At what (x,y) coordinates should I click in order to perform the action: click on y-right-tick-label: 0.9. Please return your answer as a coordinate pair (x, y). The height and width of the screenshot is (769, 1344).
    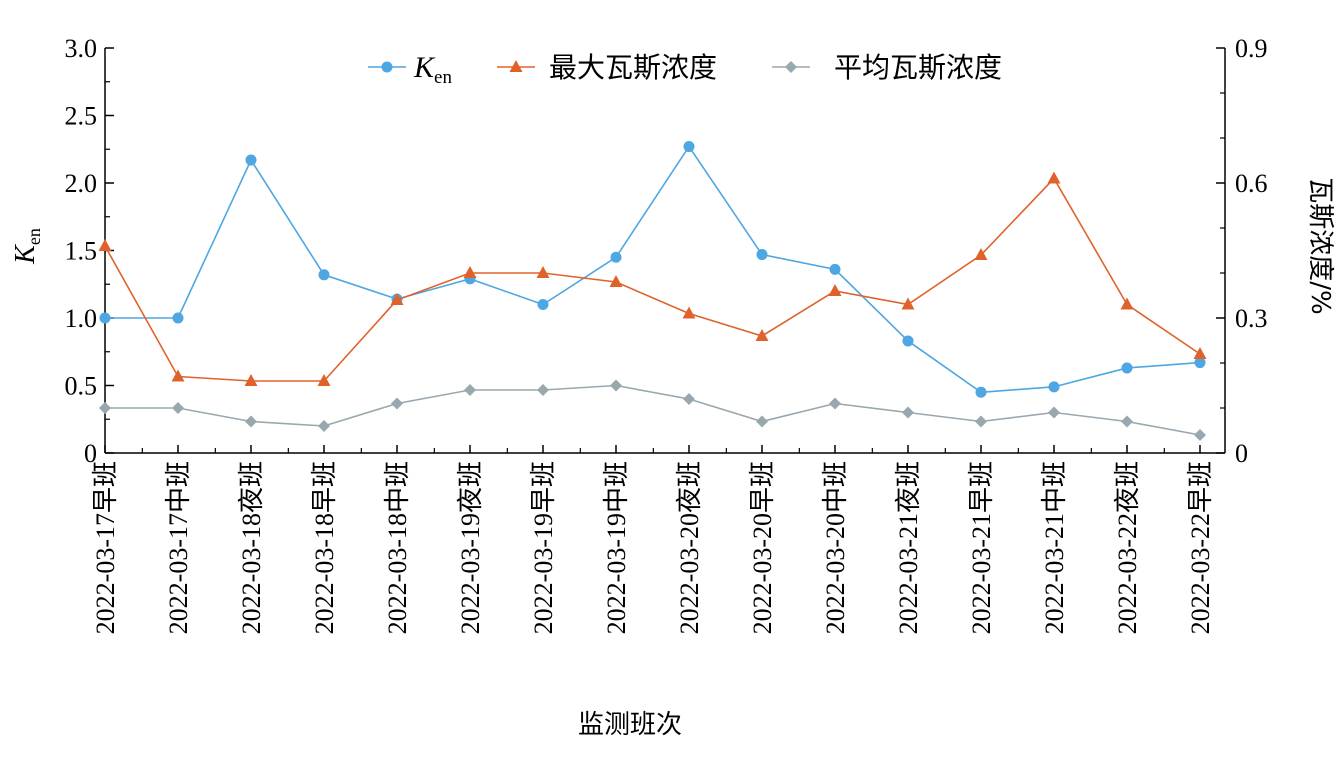
    Looking at the image, I should click on (1251, 48).